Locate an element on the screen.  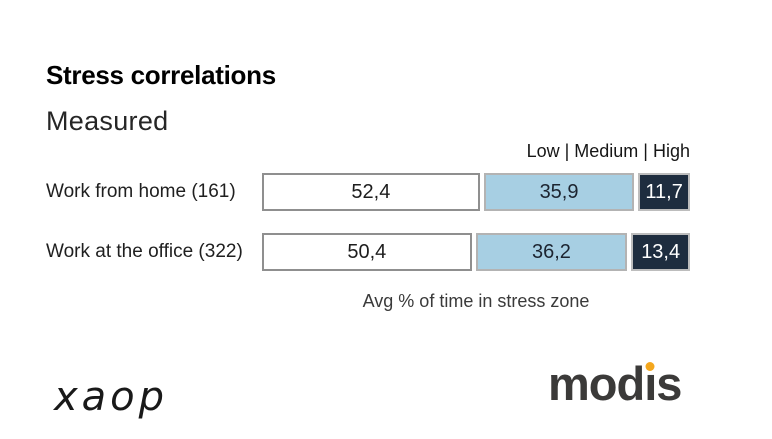
bar-row: Work at the office (322) 50,4 36,2 13,4 is located at coordinates (368, 252).